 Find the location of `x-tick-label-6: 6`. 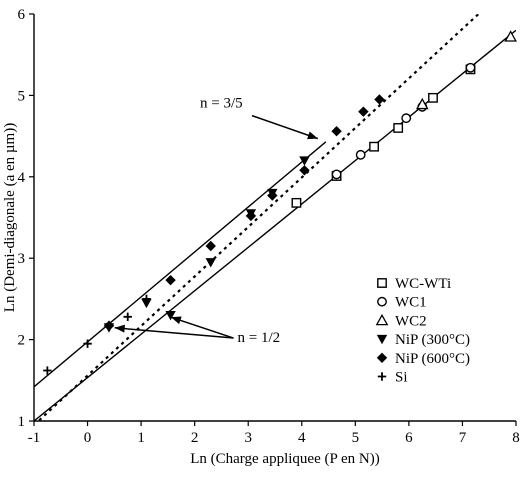

x-tick-label-6: 6 is located at coordinates (409, 438).